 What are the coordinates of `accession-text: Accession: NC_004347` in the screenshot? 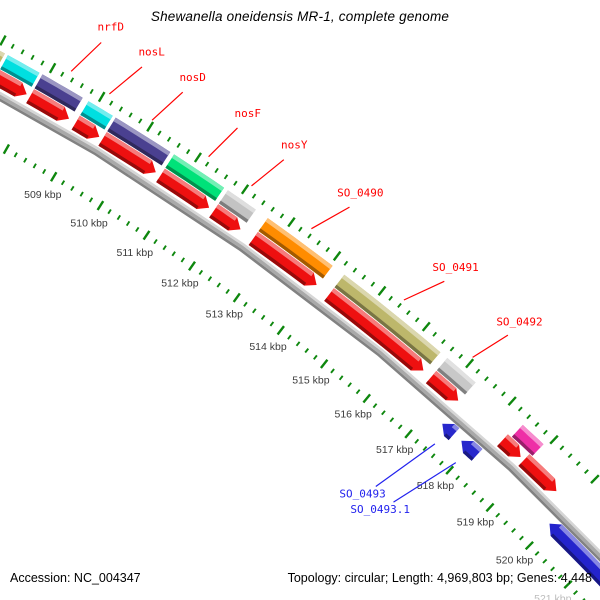 It's located at (75, 578).